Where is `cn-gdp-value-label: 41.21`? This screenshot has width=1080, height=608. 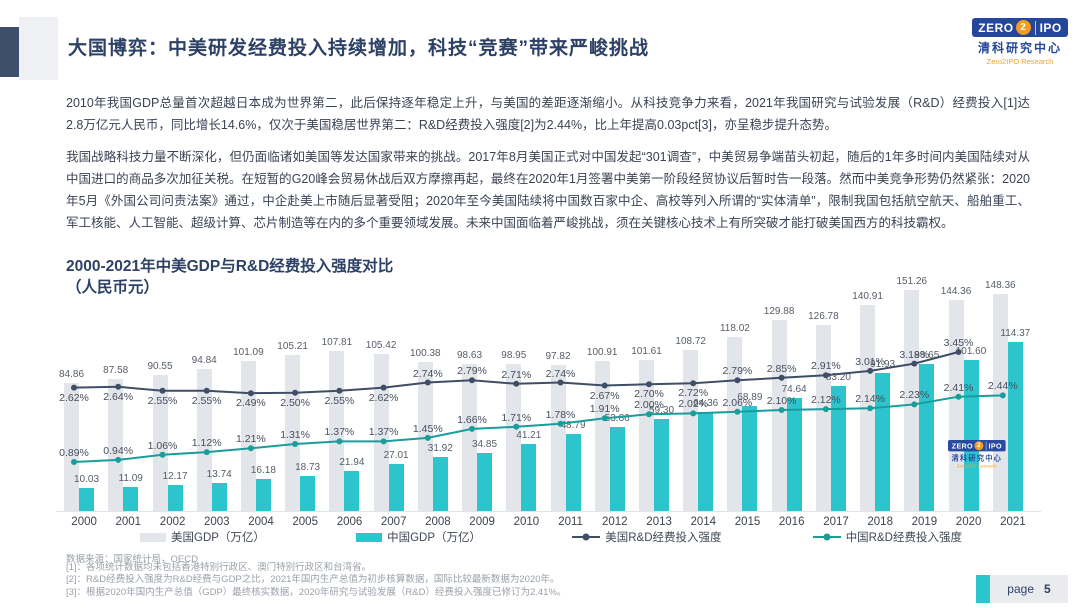 cn-gdp-value-label: 41.21 is located at coordinates (529, 436).